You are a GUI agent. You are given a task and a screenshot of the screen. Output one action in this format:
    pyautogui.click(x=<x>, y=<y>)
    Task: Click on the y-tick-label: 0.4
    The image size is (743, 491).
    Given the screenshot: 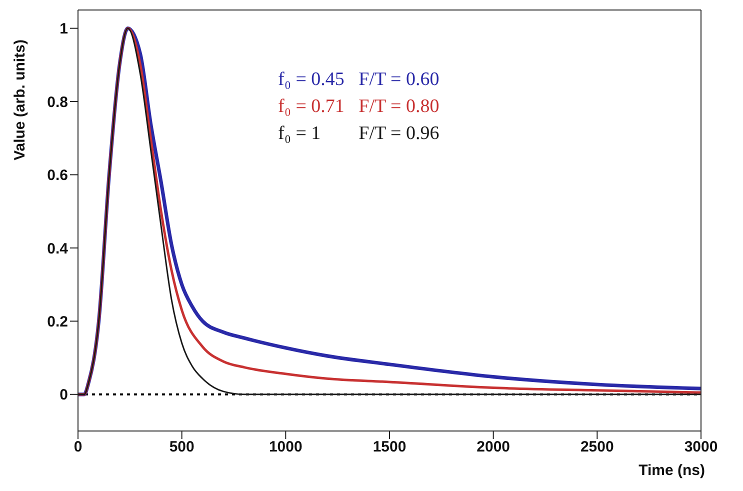 What is the action you would take?
    pyautogui.click(x=58, y=249)
    